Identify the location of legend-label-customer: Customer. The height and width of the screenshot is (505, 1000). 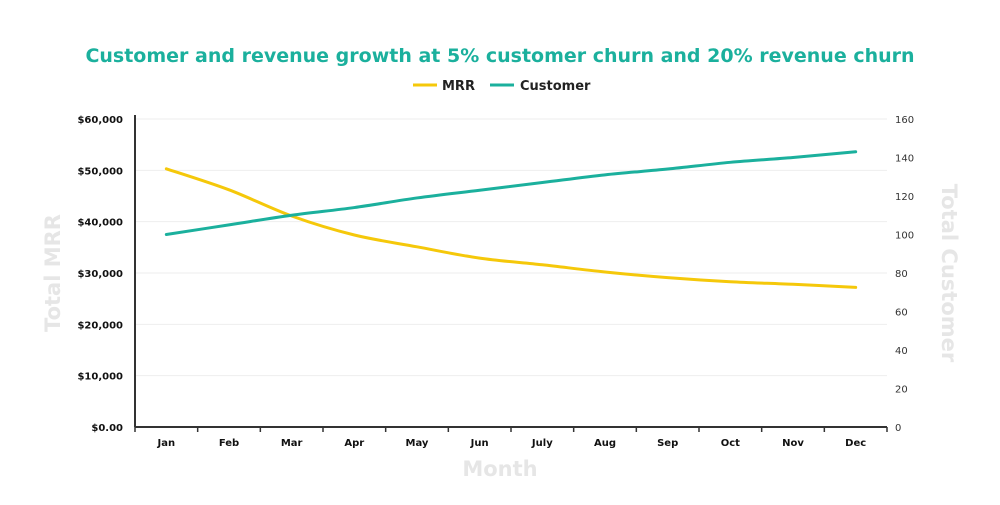
(555, 86).